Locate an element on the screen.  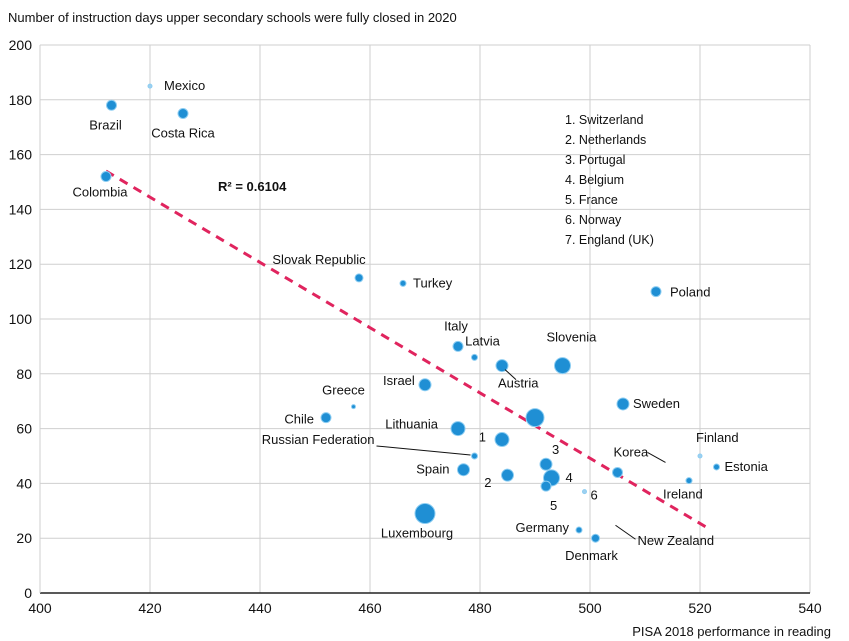
y-tick-label-180: 180 is located at coordinates (21, 100).